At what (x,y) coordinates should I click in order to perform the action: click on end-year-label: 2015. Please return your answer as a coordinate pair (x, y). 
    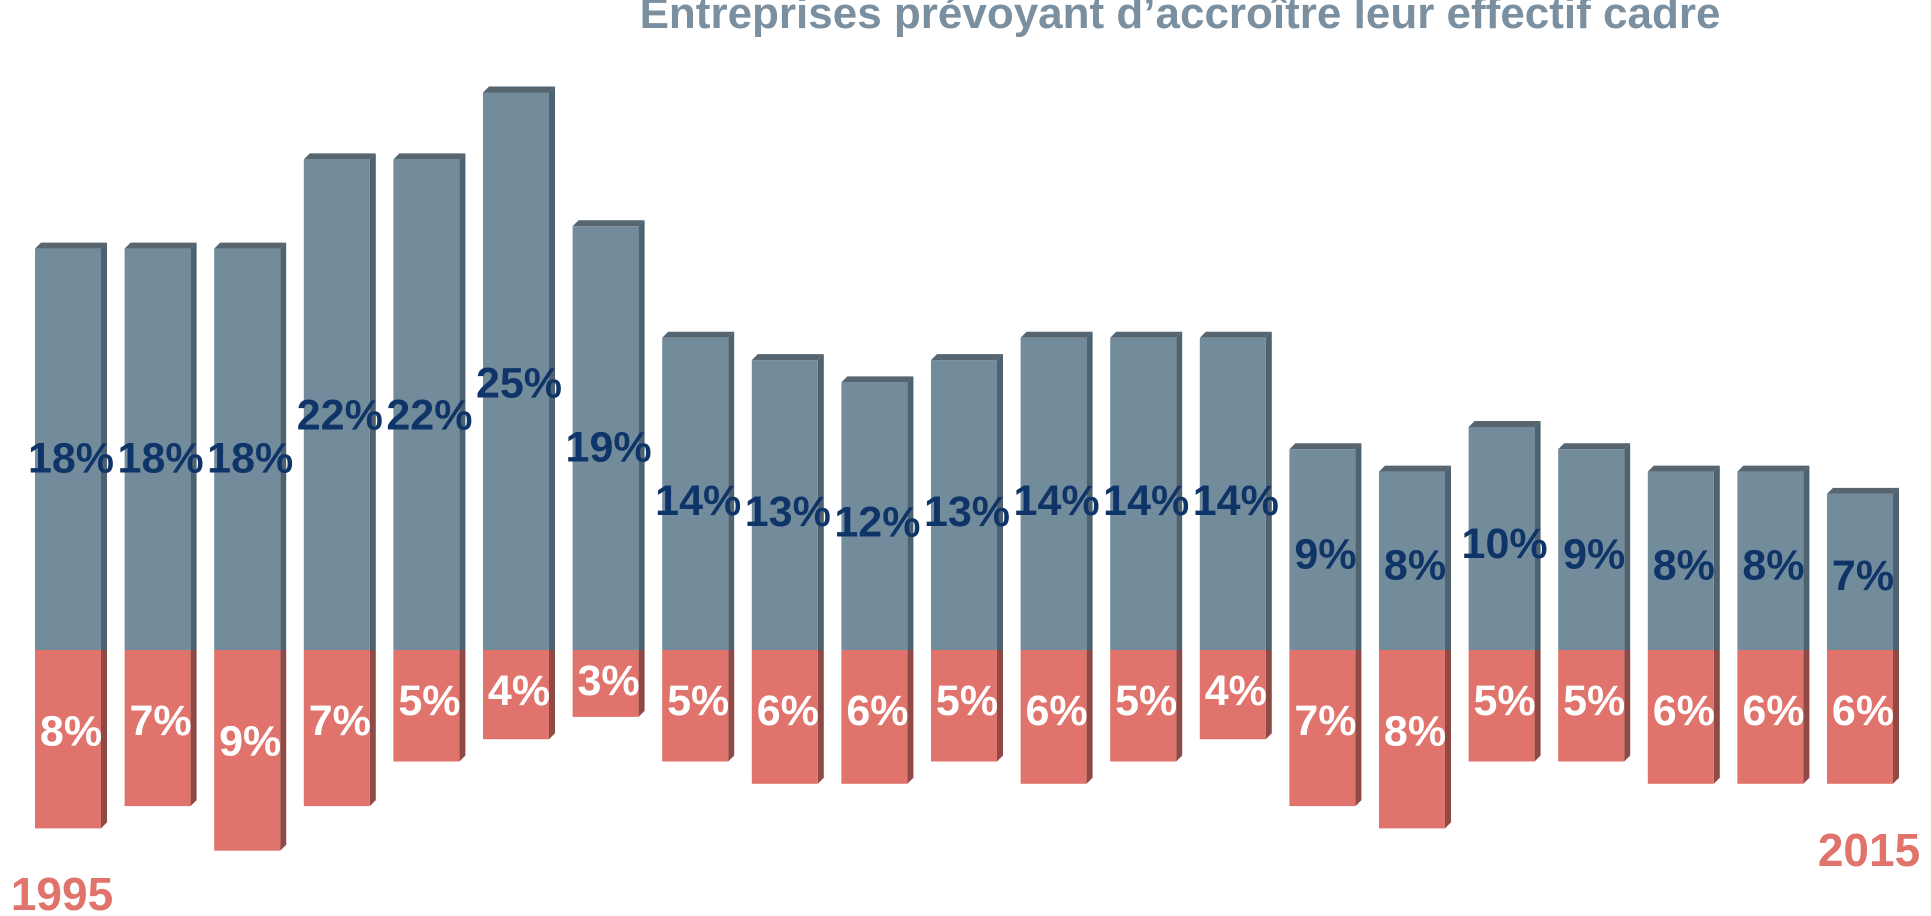
    Looking at the image, I should click on (1869, 850).